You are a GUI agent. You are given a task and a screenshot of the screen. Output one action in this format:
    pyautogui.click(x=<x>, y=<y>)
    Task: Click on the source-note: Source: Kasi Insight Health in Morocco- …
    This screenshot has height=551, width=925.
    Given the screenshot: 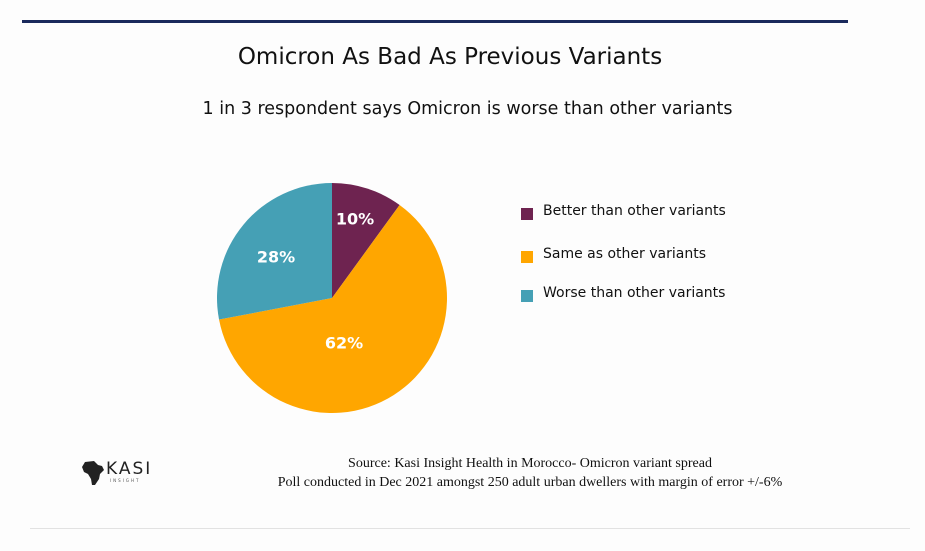 What is the action you would take?
    pyautogui.click(x=462, y=473)
    